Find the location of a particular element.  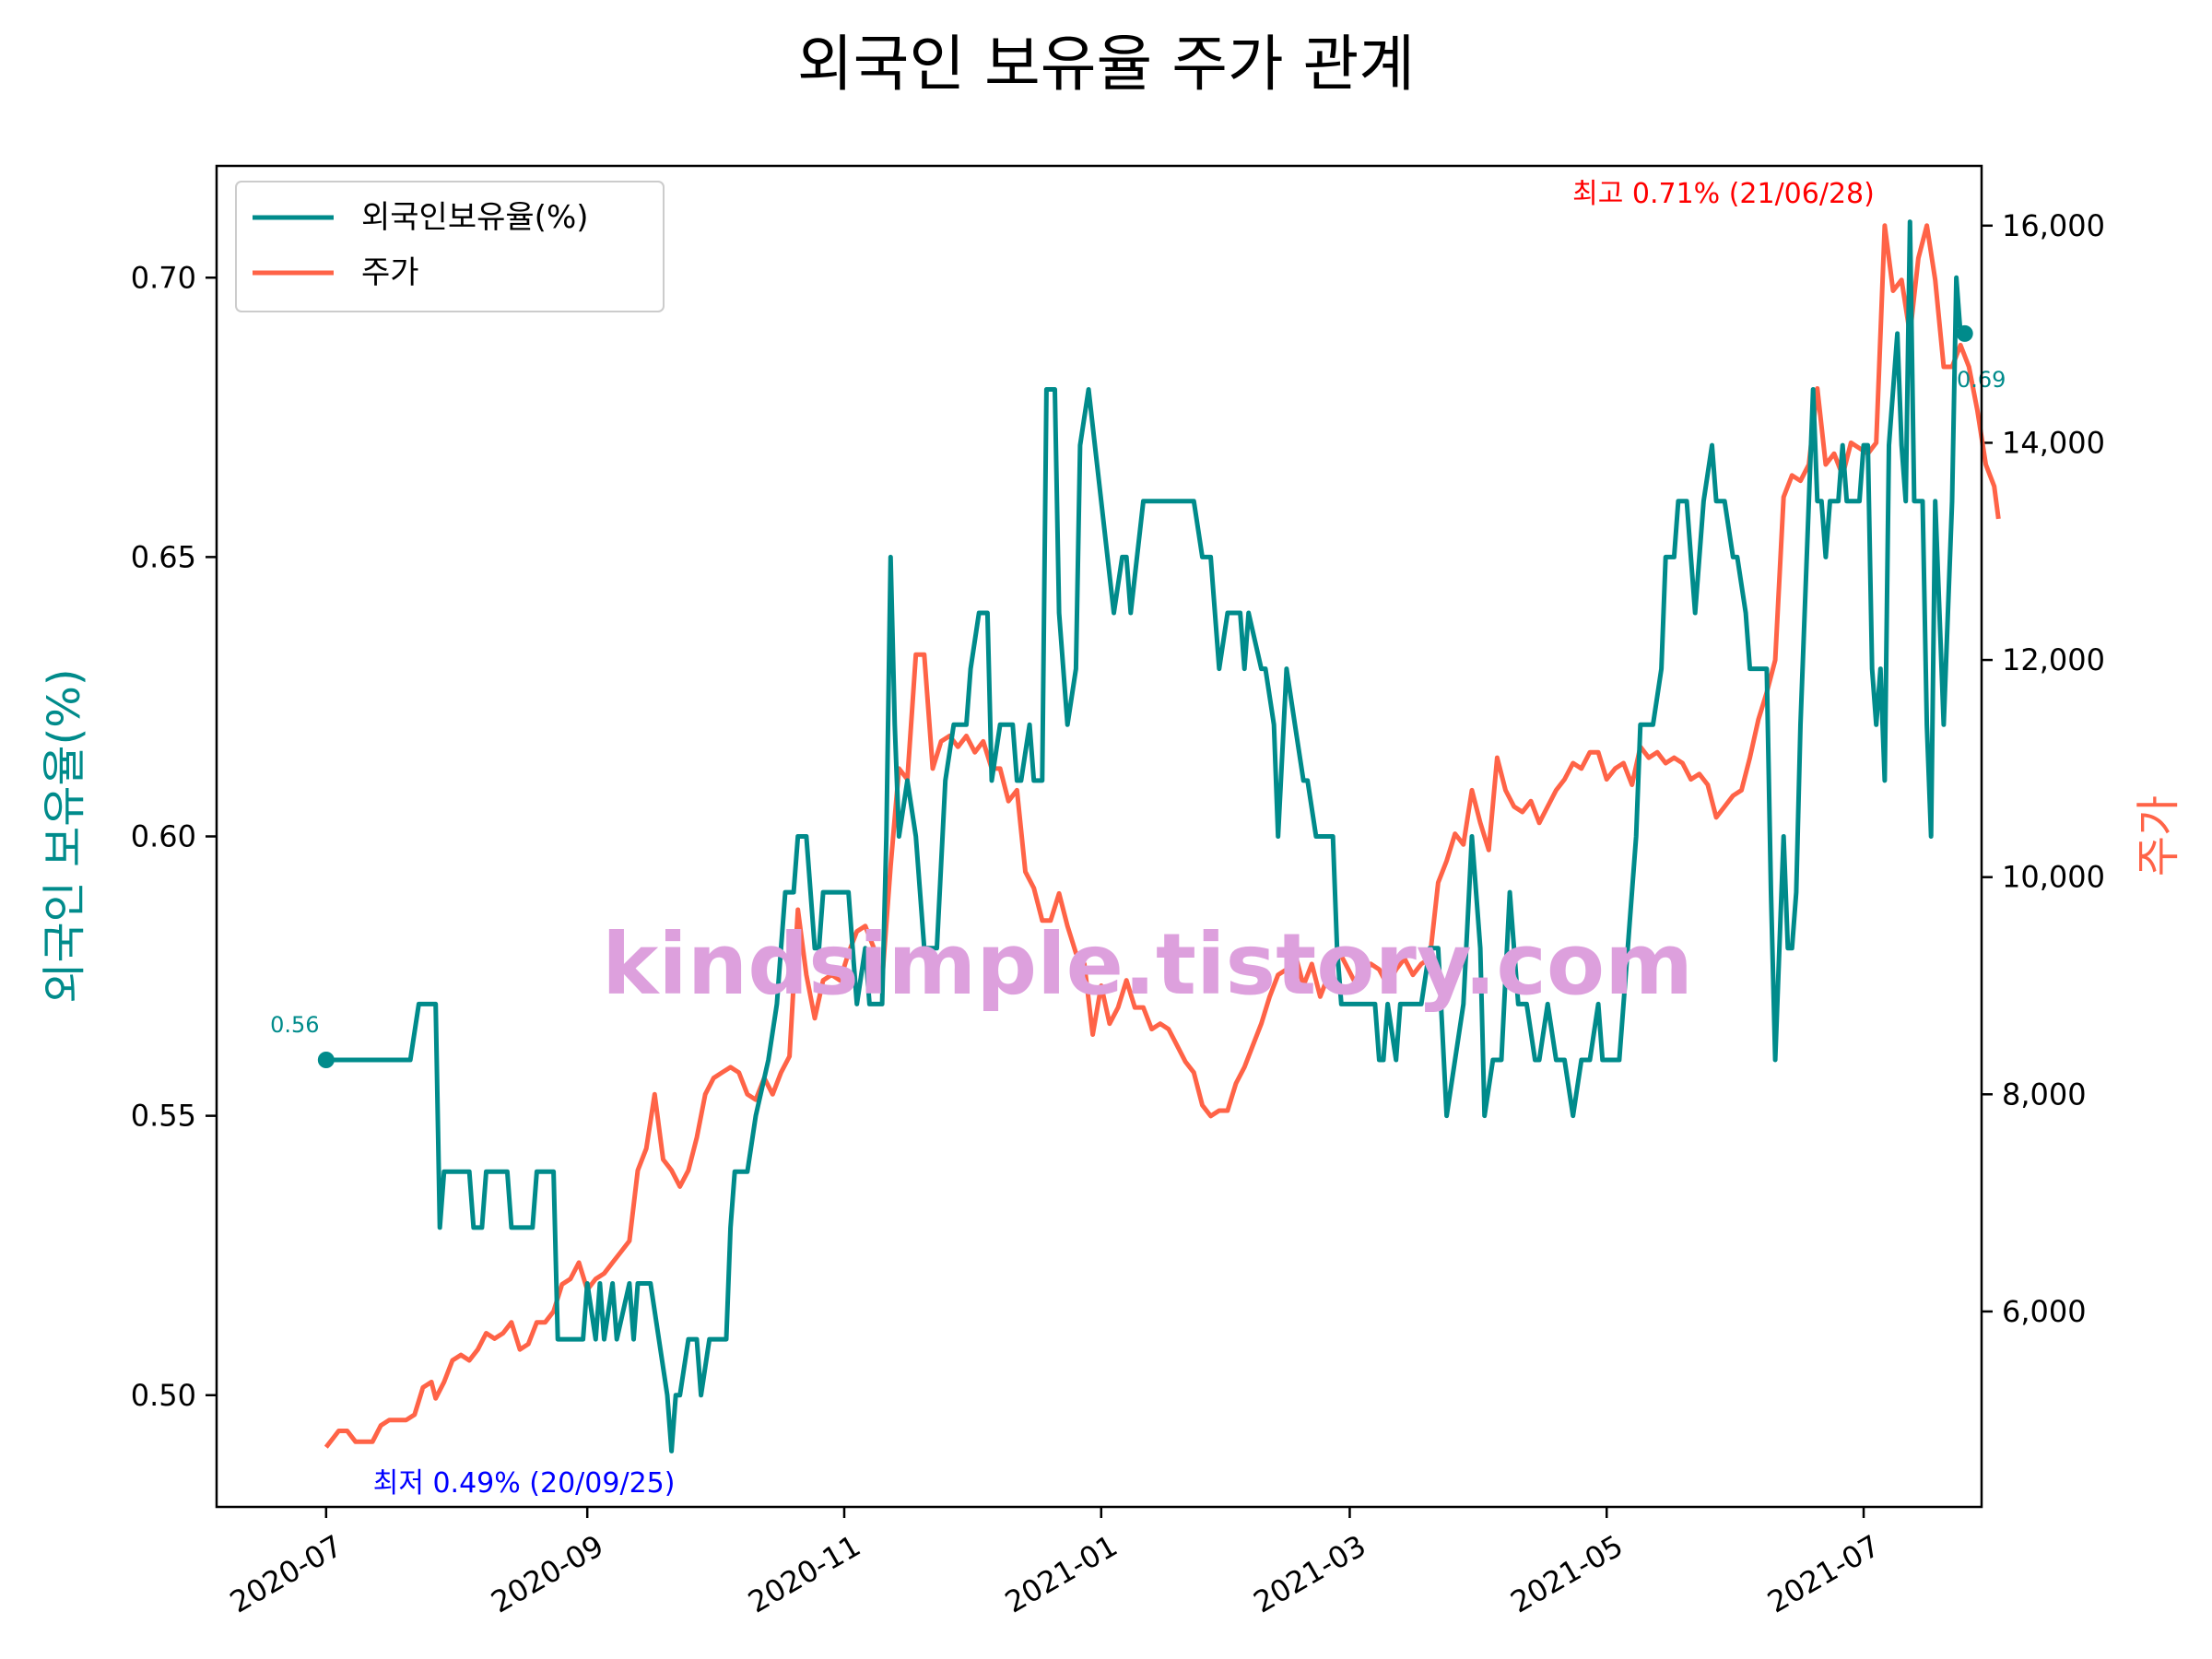

x-tick-label: 2021-03 is located at coordinates (1310, 1574).